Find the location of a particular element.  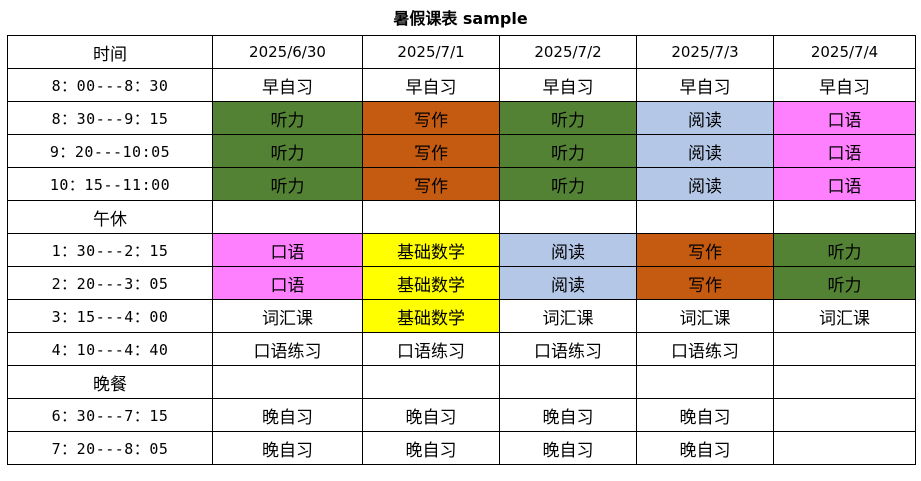

time-slot-cell: 8：00---8：30 is located at coordinates (110, 85).